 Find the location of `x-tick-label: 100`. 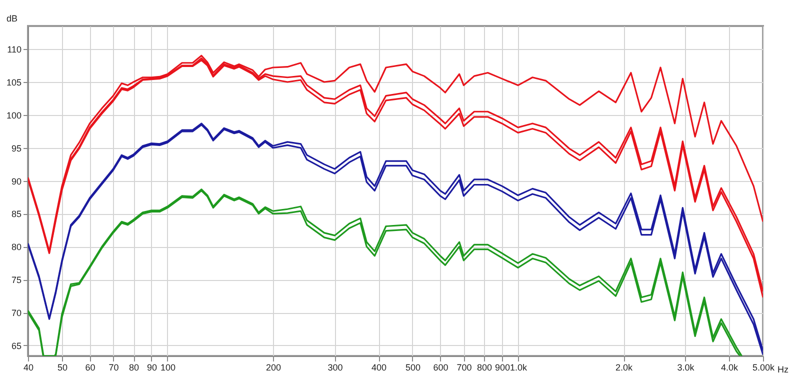

x-tick-label: 100 is located at coordinates (168, 367).